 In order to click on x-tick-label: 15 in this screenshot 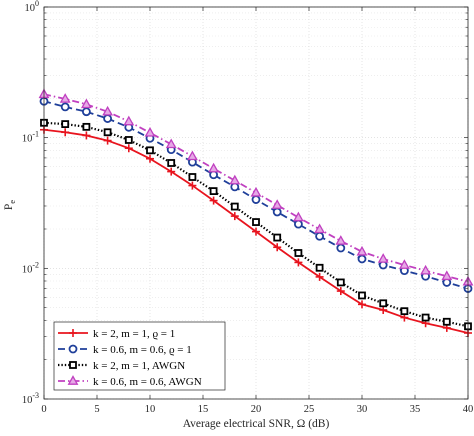, I will do `click(203, 409)`.